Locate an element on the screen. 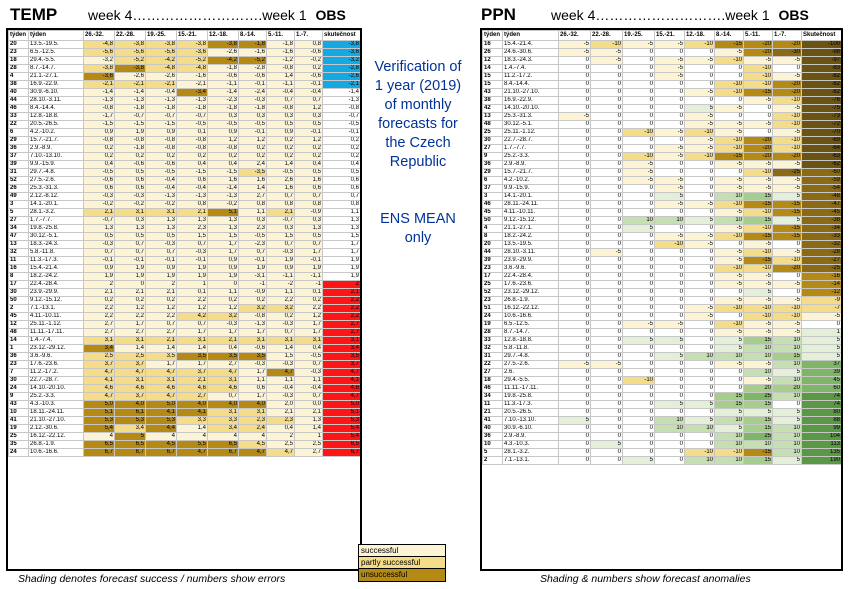 The width and height of the screenshot is (850, 589). forecast-error-cell: 0,5 is located at coordinates (280, 124).